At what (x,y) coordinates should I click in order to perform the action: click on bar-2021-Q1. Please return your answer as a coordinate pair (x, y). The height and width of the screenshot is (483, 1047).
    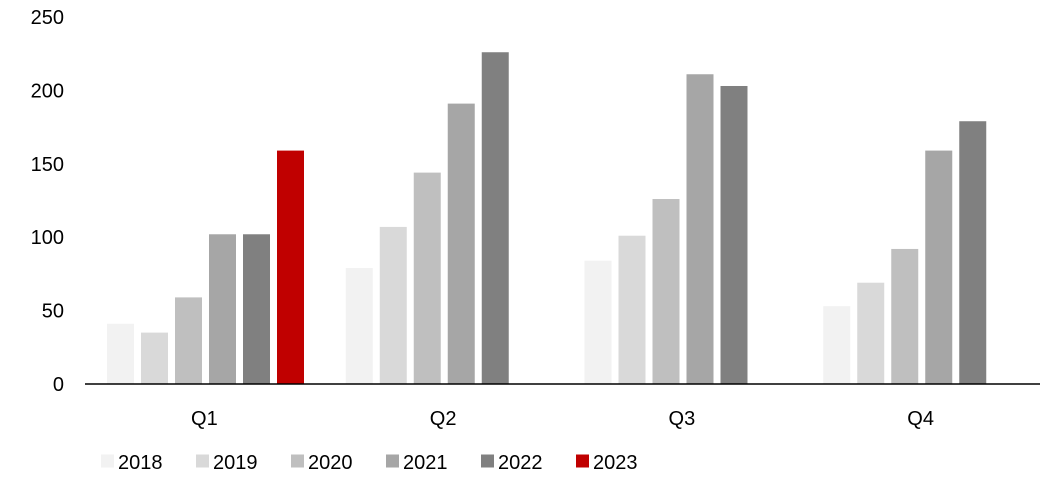
    Looking at the image, I should click on (222, 309).